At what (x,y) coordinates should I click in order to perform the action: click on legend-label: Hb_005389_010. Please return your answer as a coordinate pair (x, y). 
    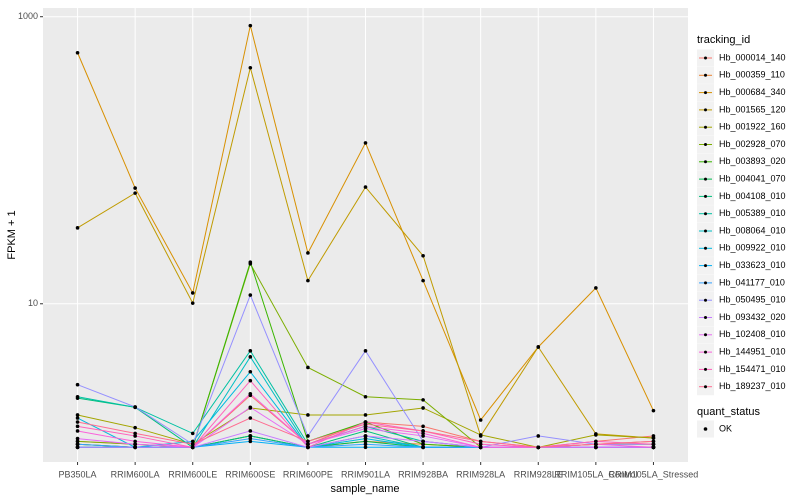
    Looking at the image, I should click on (752, 213).